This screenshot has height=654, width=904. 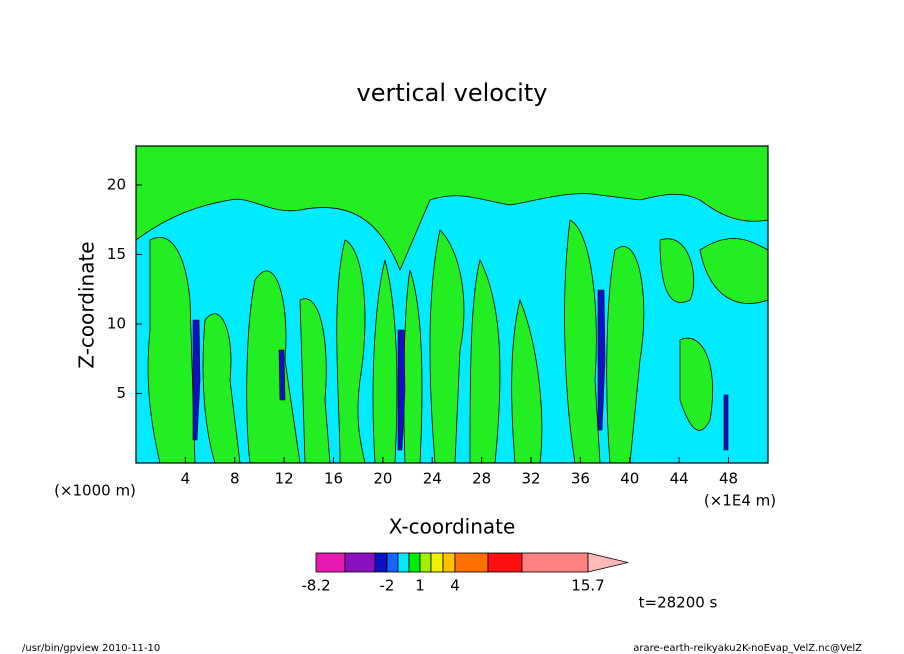 What do you see at coordinates (530, 479) in the screenshot?
I see `x-tick-label: 32` at bounding box center [530, 479].